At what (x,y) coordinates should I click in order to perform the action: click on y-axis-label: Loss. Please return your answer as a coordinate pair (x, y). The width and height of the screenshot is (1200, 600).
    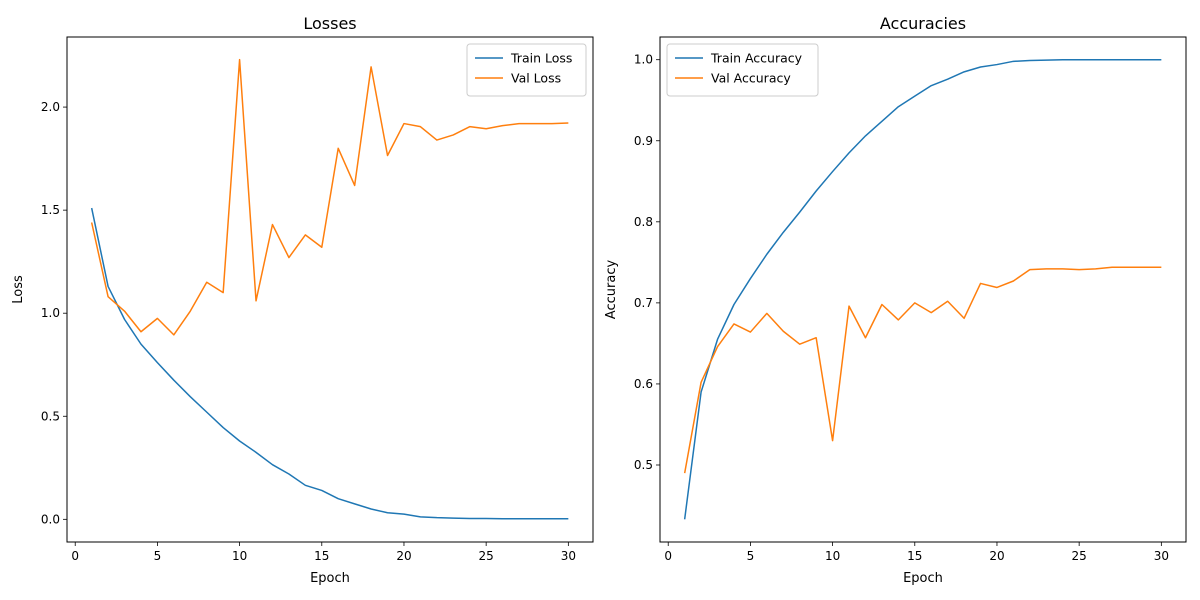
    Looking at the image, I should click on (18, 289).